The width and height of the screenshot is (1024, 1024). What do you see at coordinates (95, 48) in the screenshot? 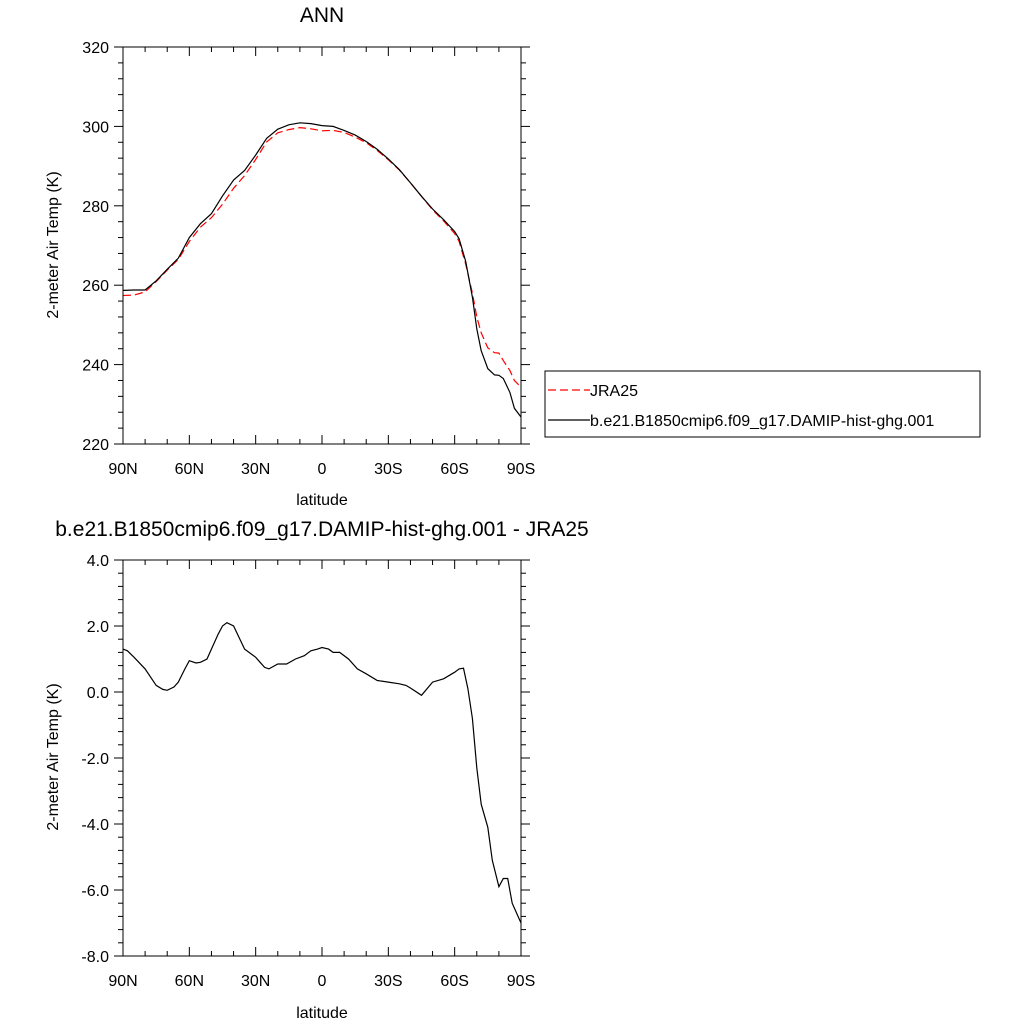
I see `y-tick-label: 320` at bounding box center [95, 48].